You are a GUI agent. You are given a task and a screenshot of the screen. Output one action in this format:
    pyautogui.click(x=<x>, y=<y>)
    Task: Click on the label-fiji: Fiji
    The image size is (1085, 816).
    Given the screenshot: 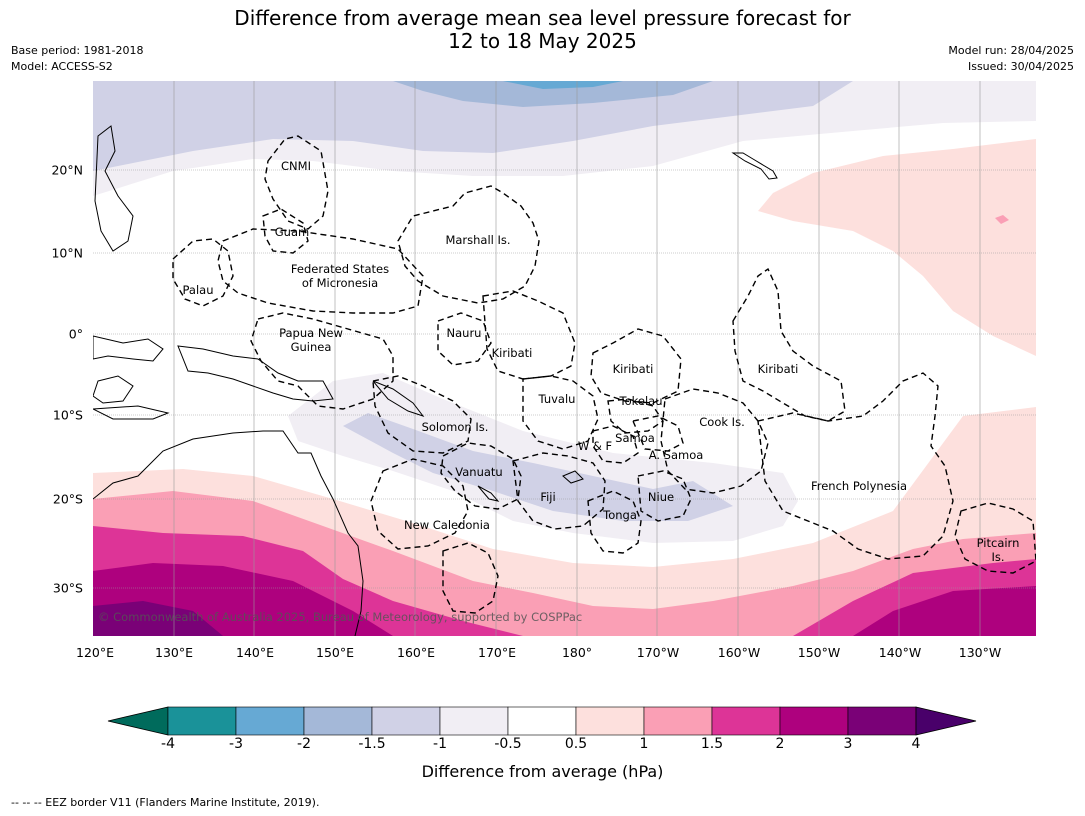 What is the action you would take?
    pyautogui.click(x=547, y=497)
    